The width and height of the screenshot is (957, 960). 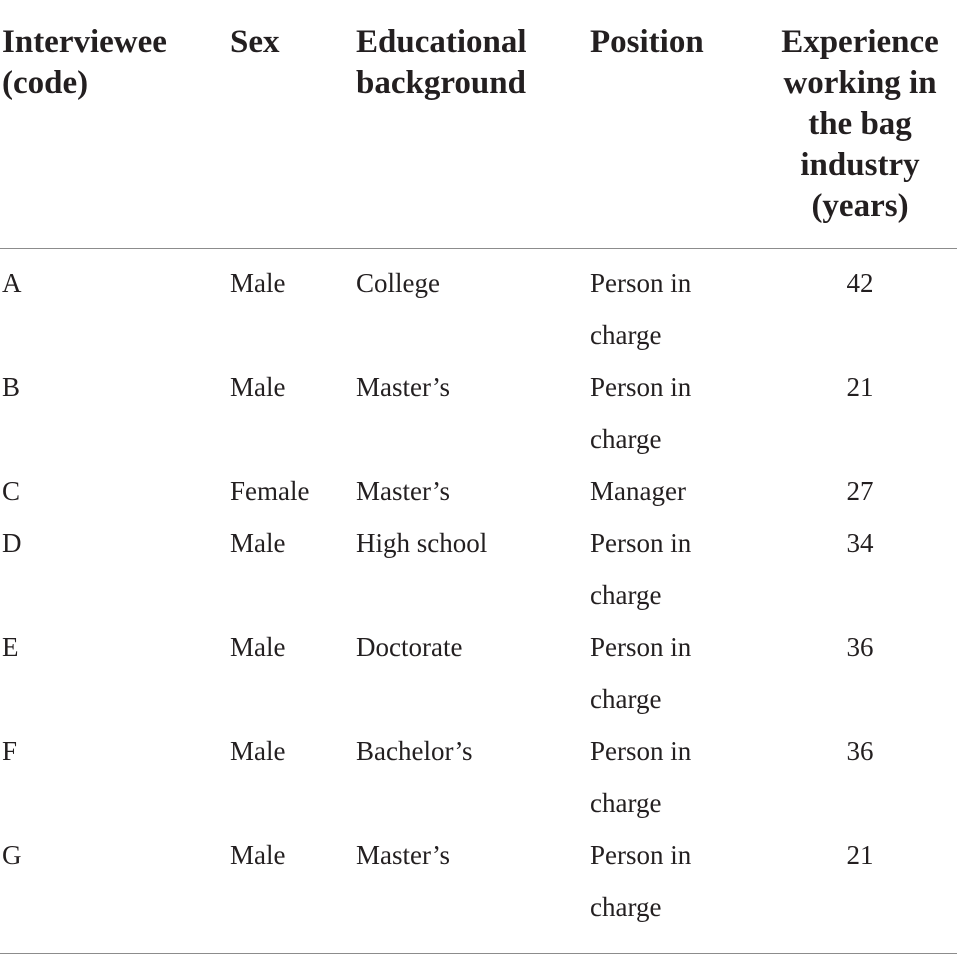 What do you see at coordinates (478, 491) in the screenshot?
I see `table-row: C Female Master’s Manager 27` at bounding box center [478, 491].